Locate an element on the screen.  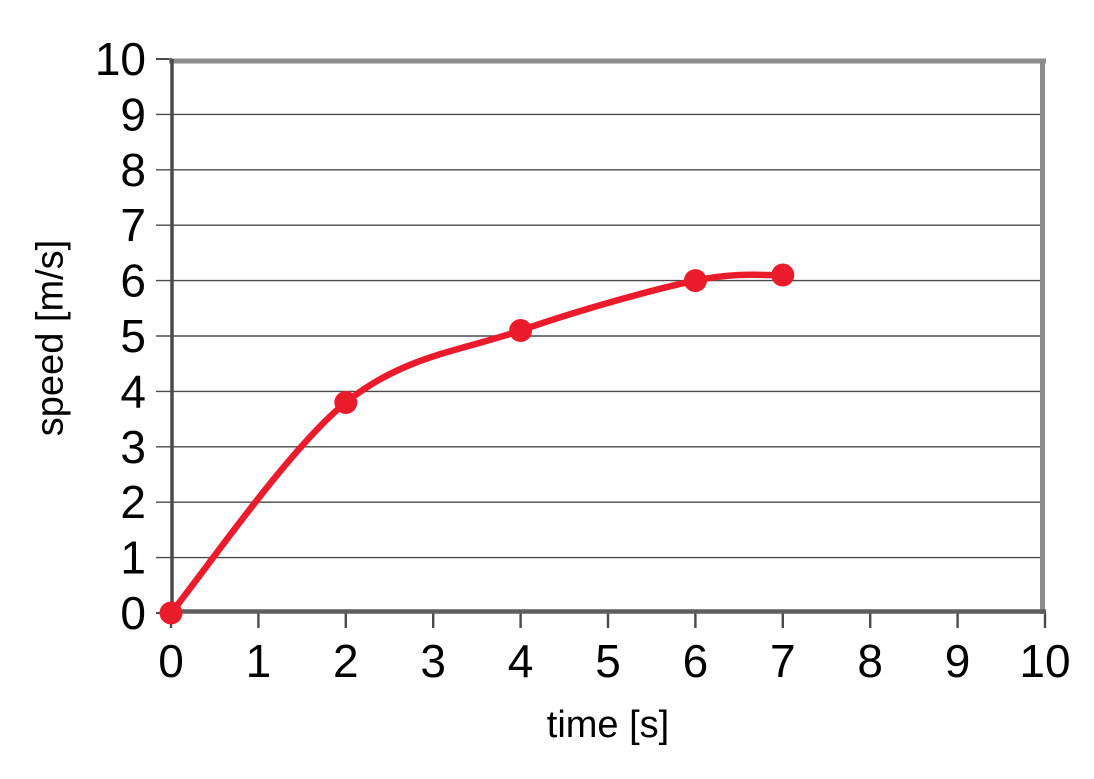
y-axis-title: speed [m/s] is located at coordinates (50, 338).